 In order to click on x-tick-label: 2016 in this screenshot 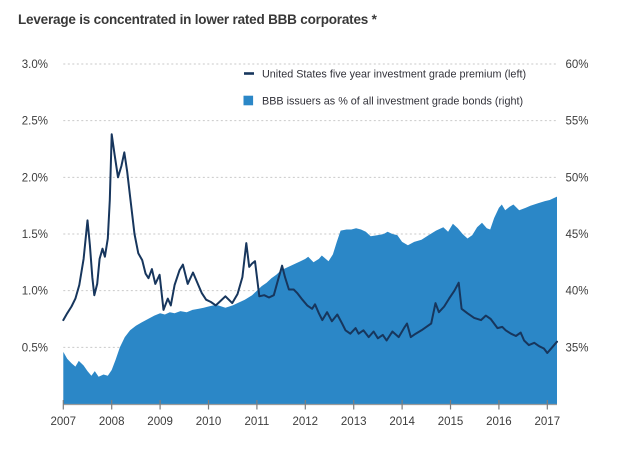, I will do `click(499, 422)`.